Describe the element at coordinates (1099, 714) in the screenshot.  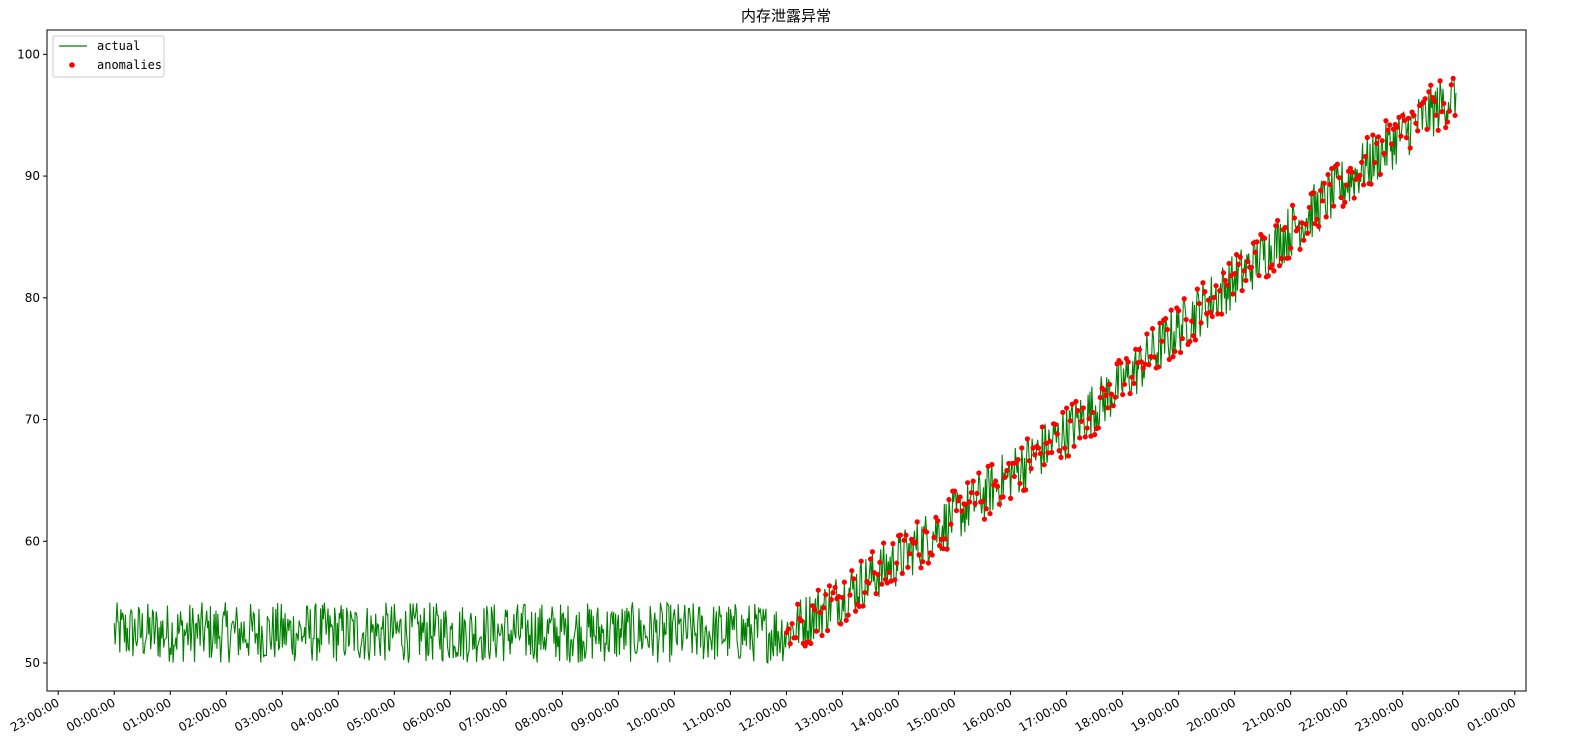
I see `x-tick-label: 18:00:00` at that location.